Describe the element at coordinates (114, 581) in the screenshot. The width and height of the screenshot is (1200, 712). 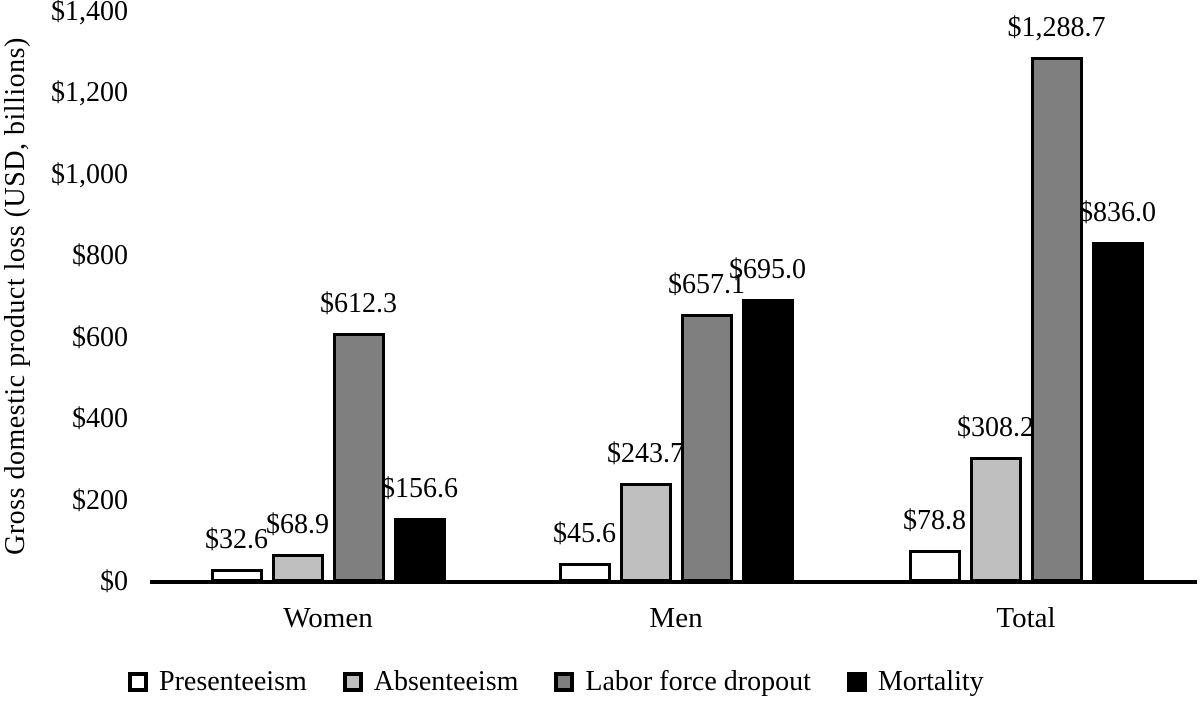
I see `y-tick-label: $0` at that location.